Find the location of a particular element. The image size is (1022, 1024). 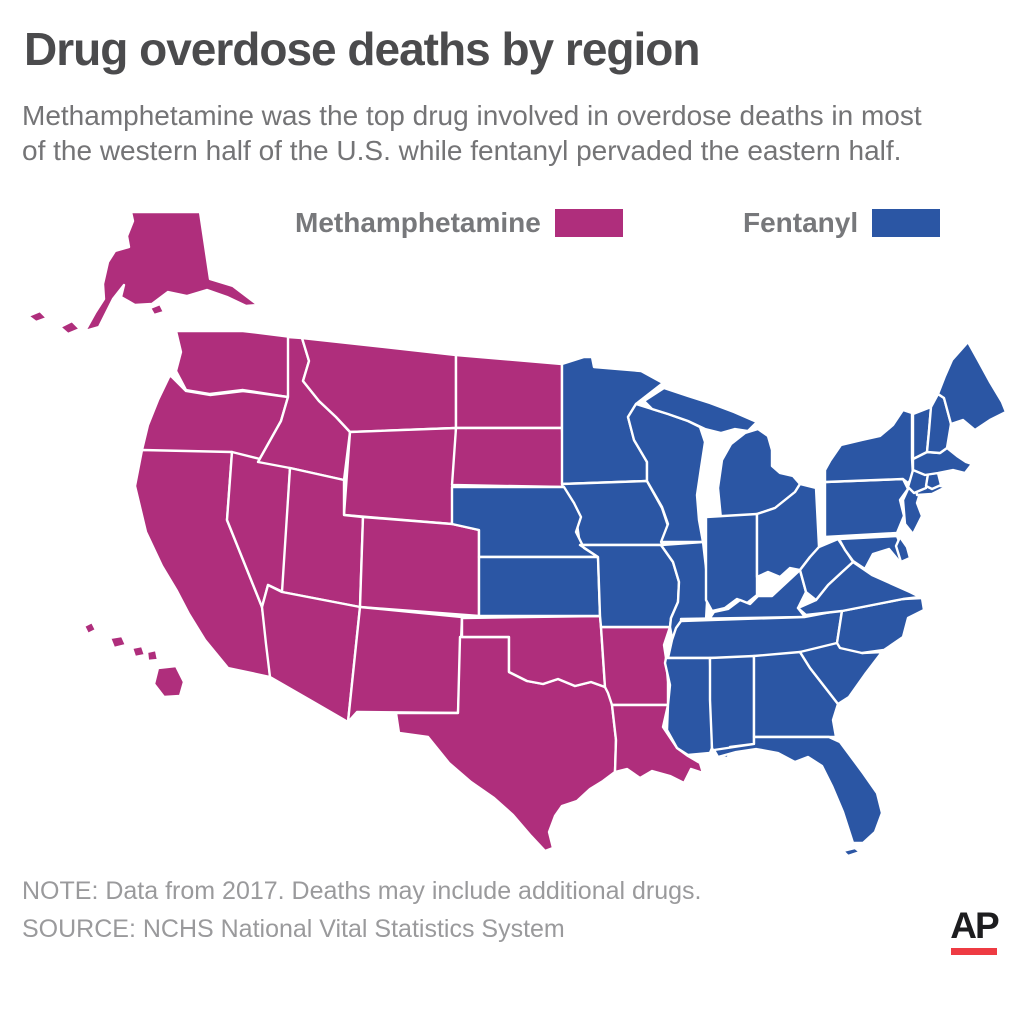

state-KY is located at coordinates (743, 607).